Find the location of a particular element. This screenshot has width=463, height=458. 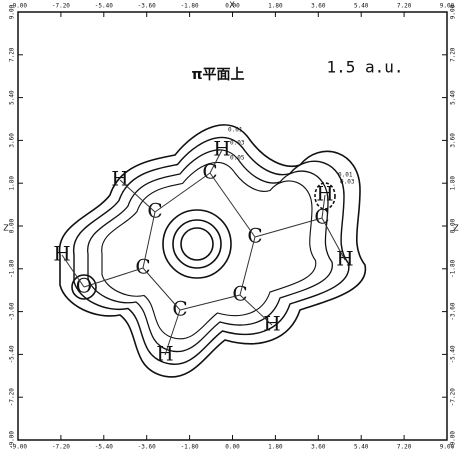

z-axis-label: Z is located at coordinates (6, 228).